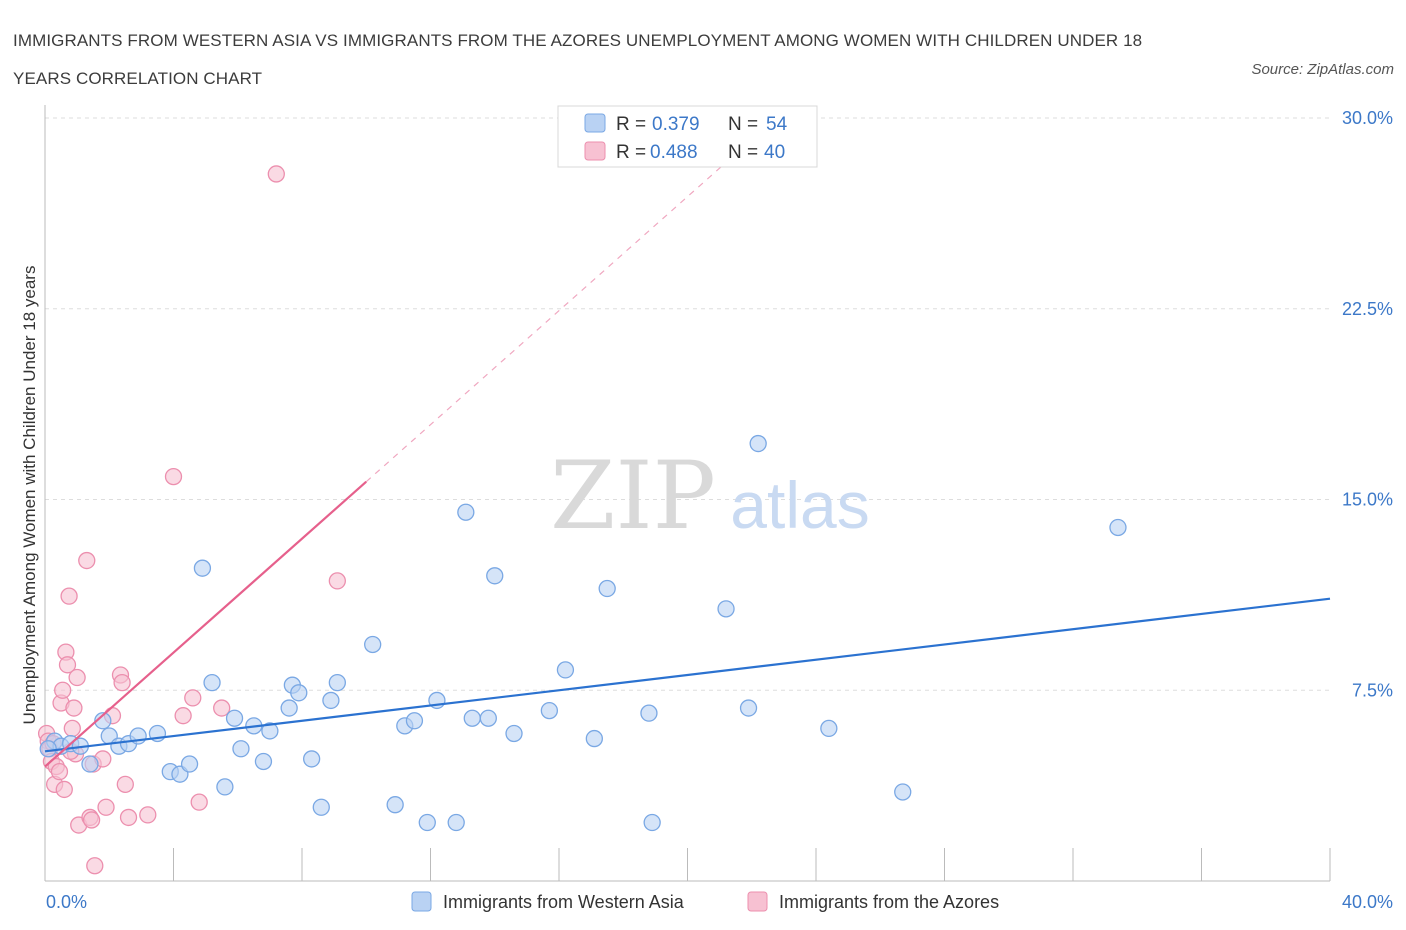 The width and height of the screenshot is (1406, 930). Describe the element at coordinates (66, 902) in the screenshot. I see `x-tick-label: 0.0%` at that location.